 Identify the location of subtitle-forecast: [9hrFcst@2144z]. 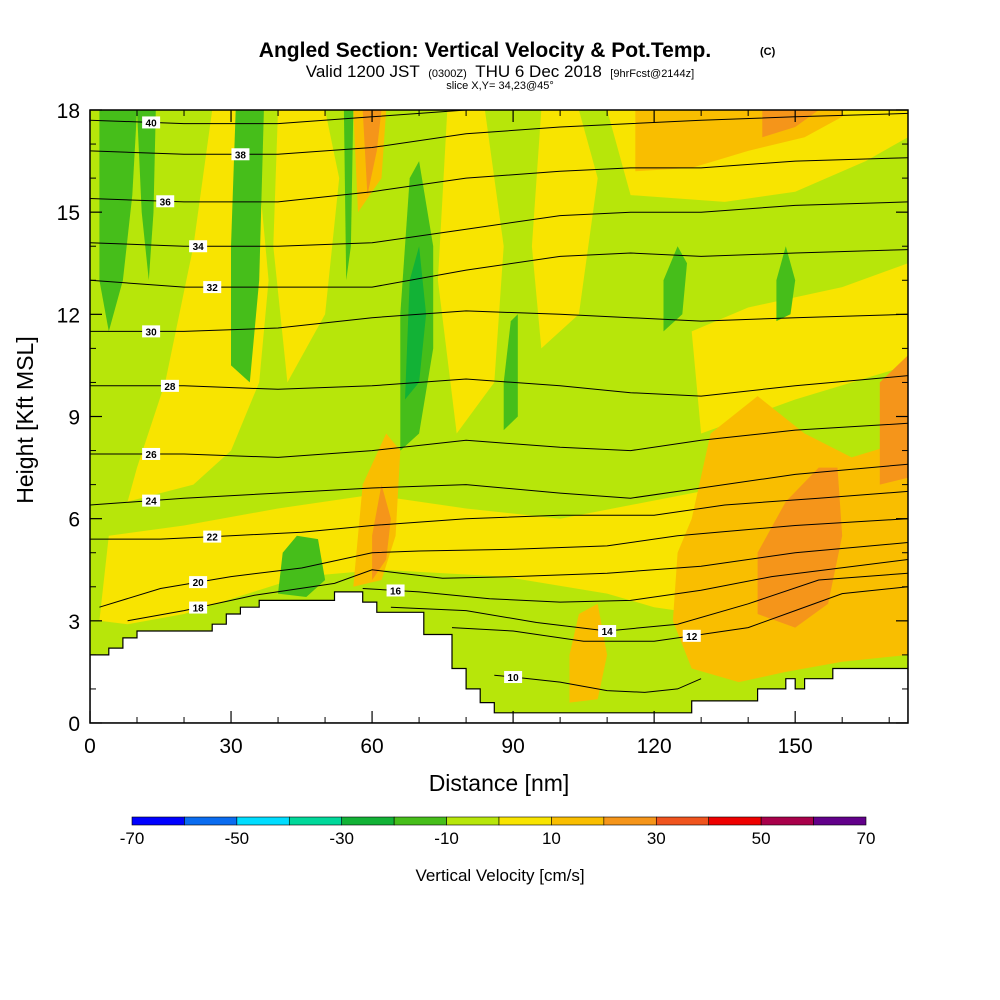
(652, 74).